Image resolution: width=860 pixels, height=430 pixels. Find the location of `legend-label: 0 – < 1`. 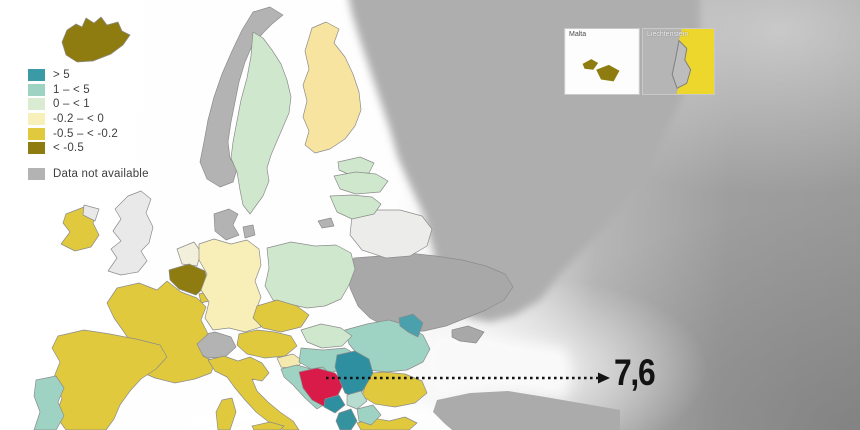

legend-label: 0 – < 1 is located at coordinates (71, 104).